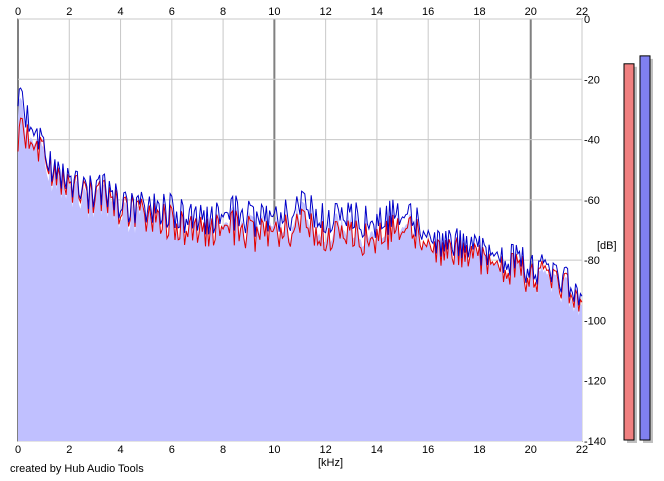 This screenshot has width=664, height=481. Describe the element at coordinates (69, 450) in the screenshot. I see `x-tick-label-bottom: 2` at that location.